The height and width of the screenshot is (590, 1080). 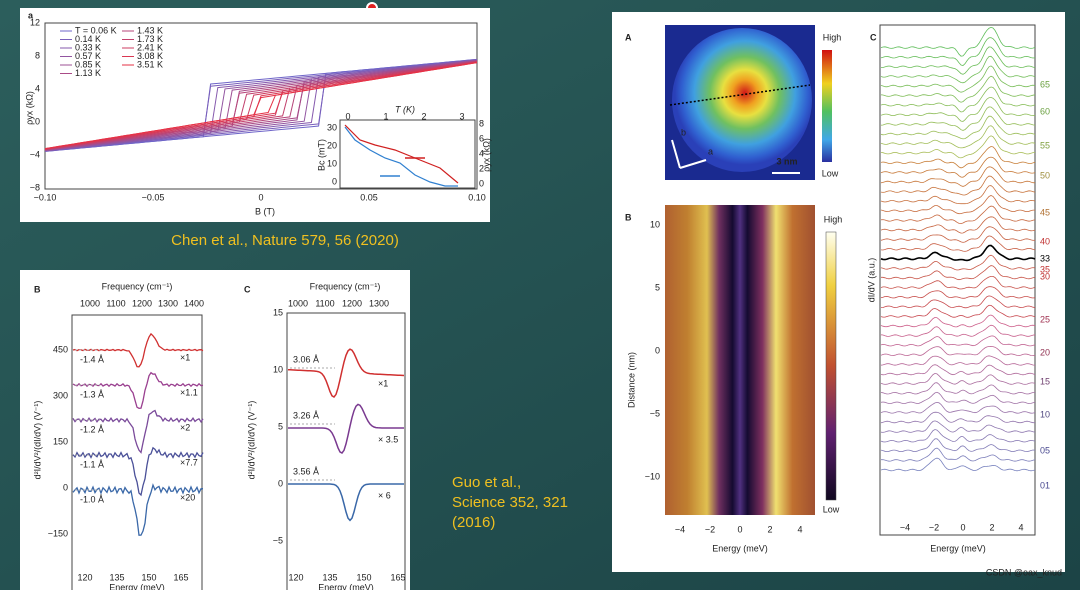 I want to click on label: ×1.1, so click(x=189, y=392).